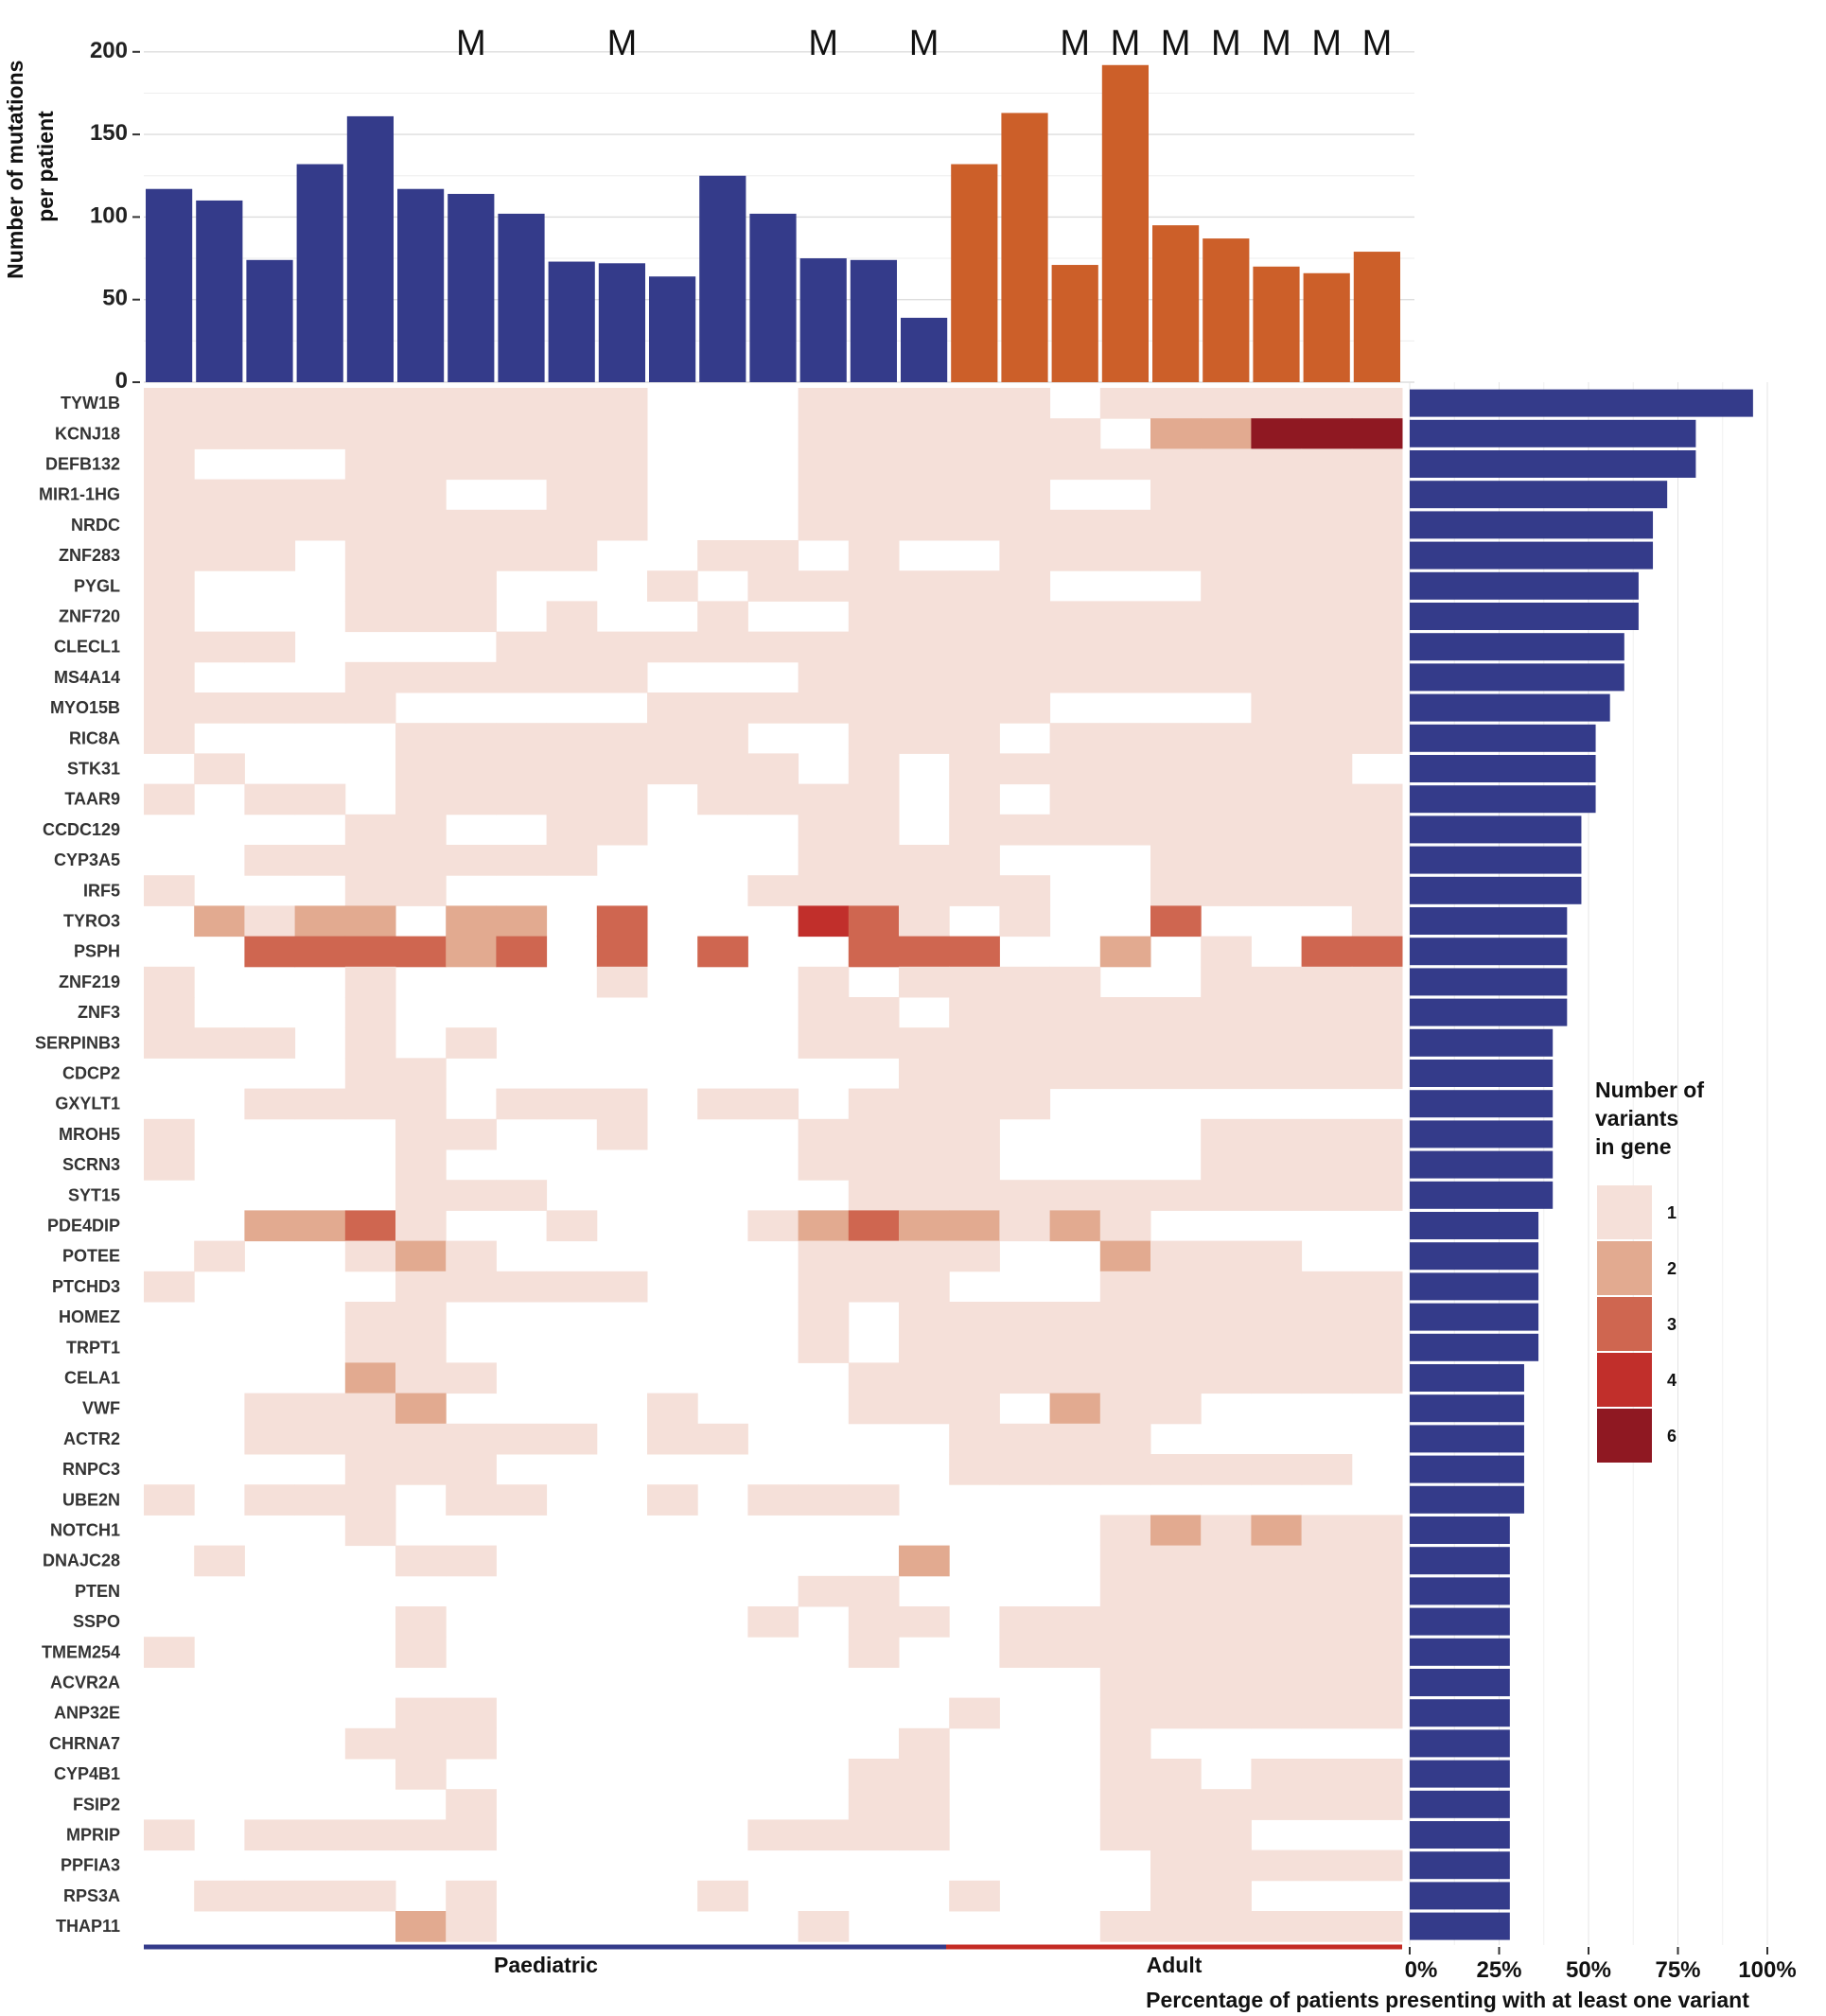 This screenshot has height=2016, width=1826. I want to click on gene-label: PSPH, so click(97, 951).